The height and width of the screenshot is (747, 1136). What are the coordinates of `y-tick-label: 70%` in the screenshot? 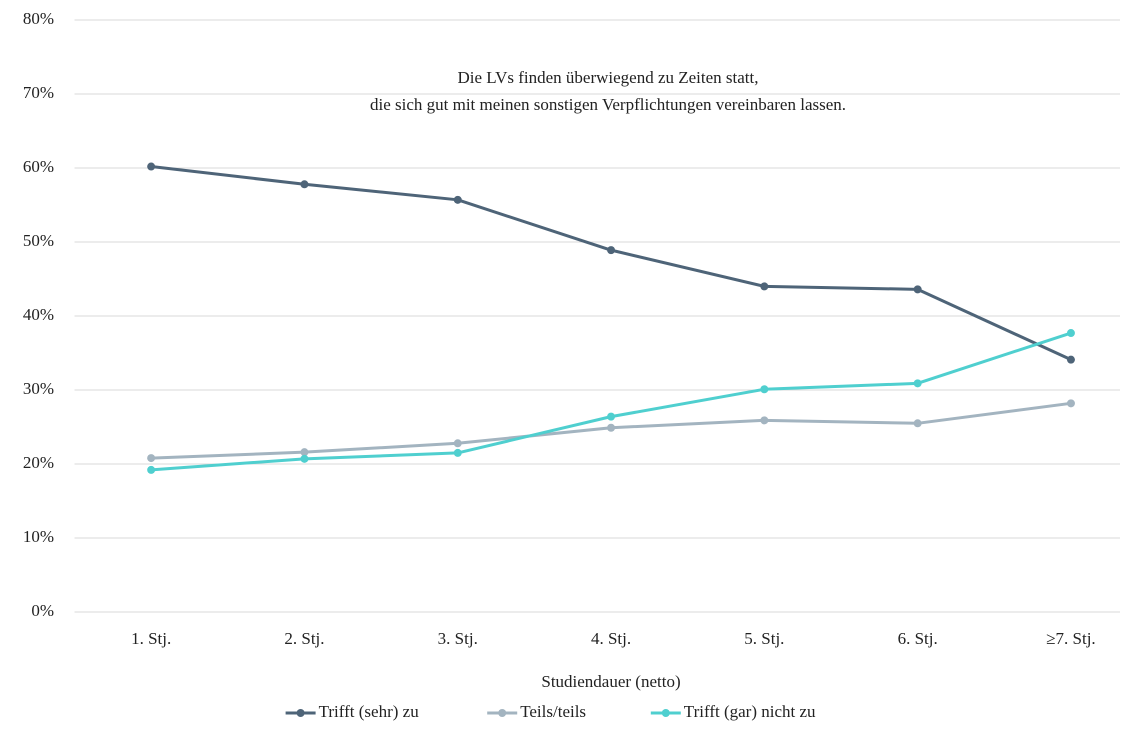 It's located at (38, 92).